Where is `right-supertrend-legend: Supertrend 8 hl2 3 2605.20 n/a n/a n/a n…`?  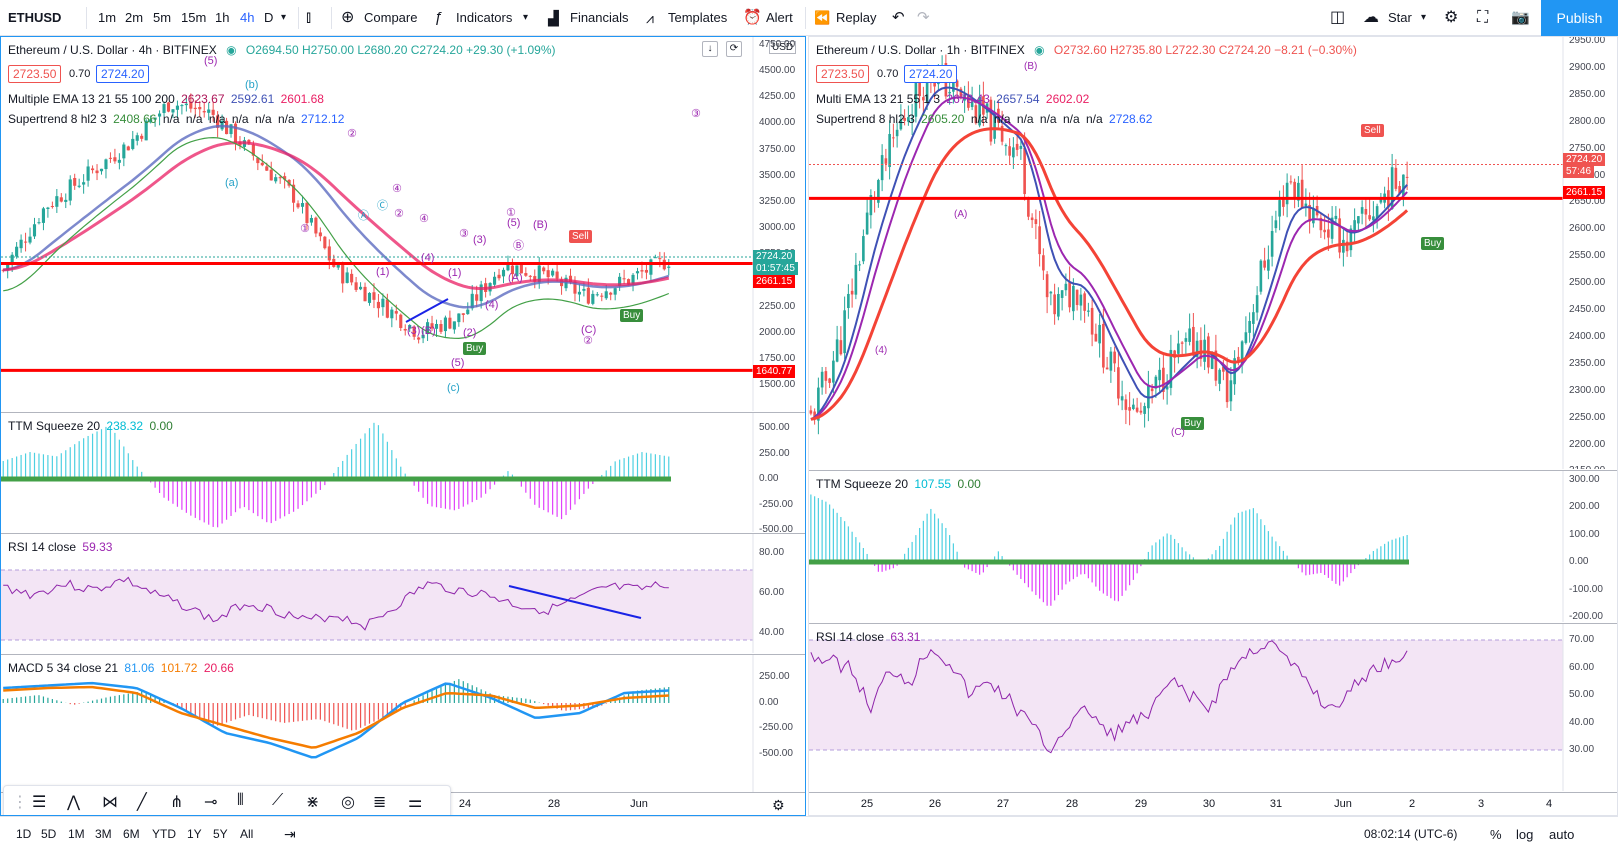
right-supertrend-legend: Supertrend 8 hl2 3 2605.20 n/a n/a n/a n… is located at coordinates (984, 119).